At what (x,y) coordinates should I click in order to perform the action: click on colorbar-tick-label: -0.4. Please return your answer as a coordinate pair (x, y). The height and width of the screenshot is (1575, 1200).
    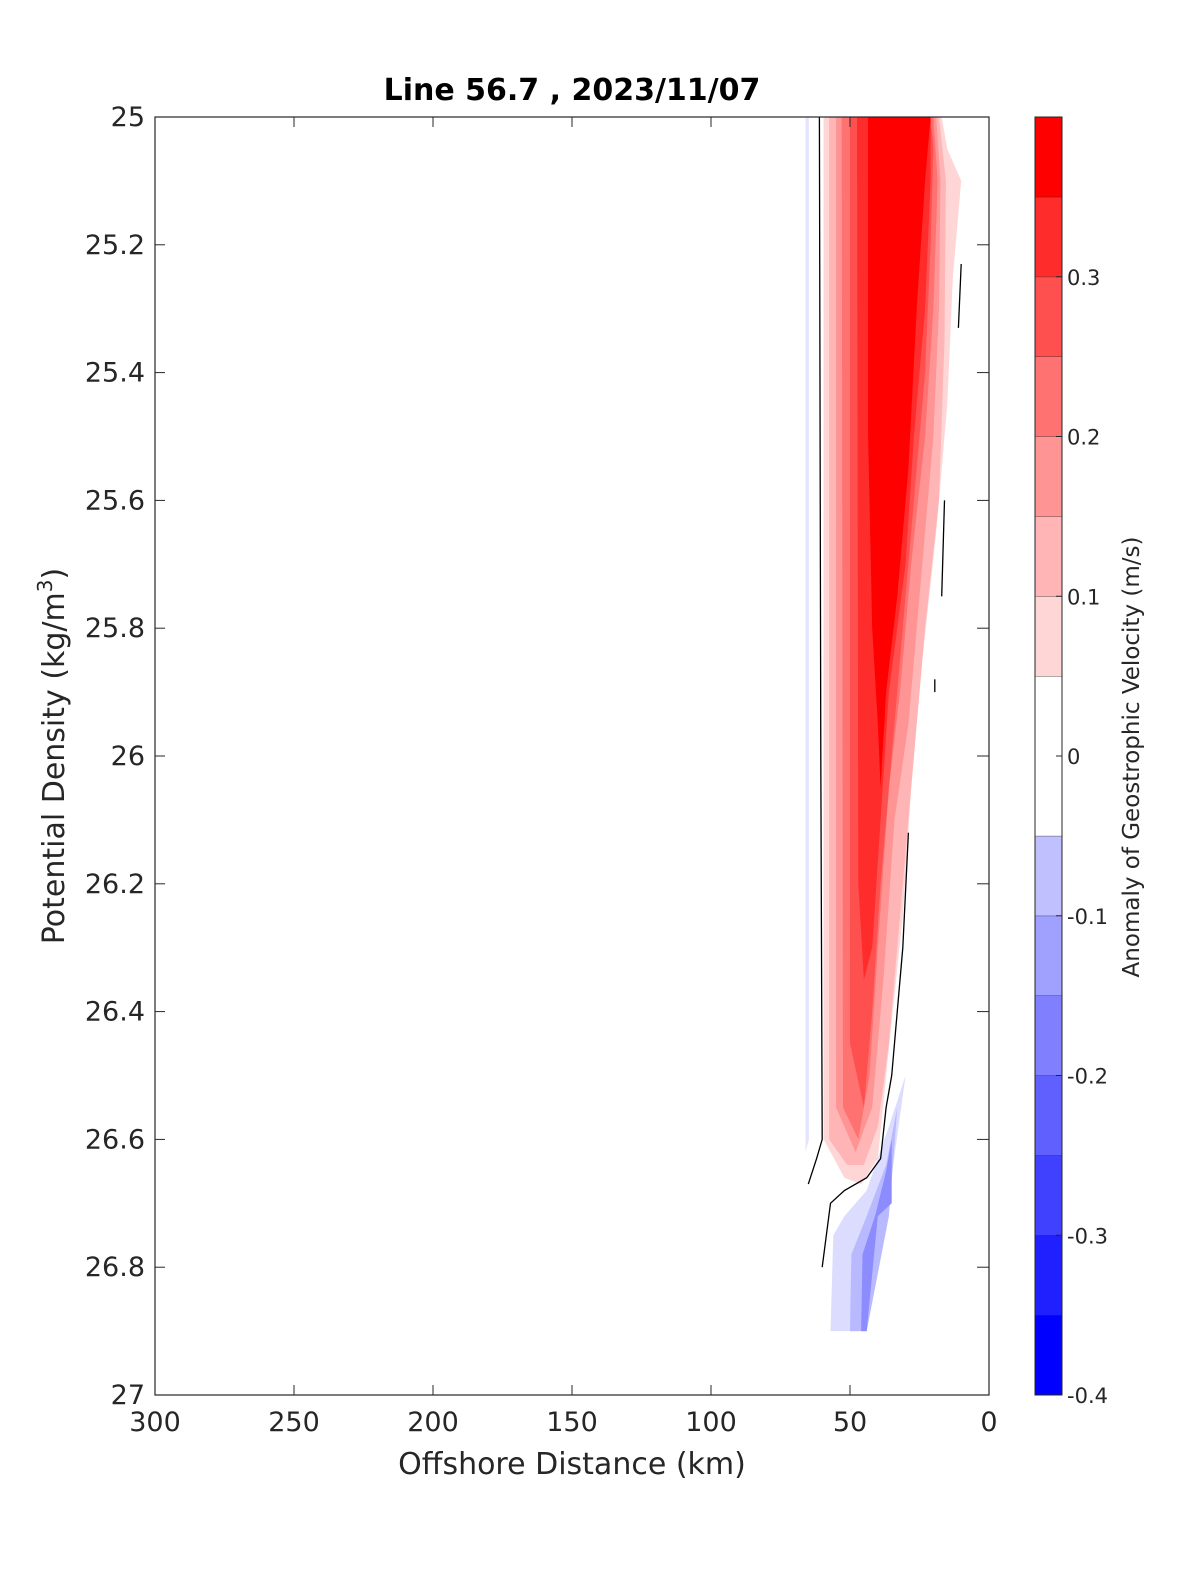
    Looking at the image, I should click on (1087, 1396).